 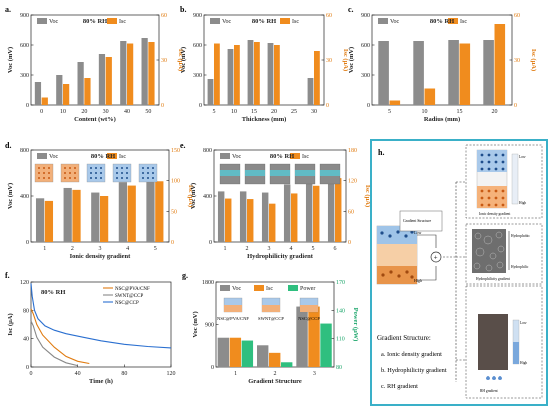 I want to click on panel-d-label: d., so click(x=8, y=145).